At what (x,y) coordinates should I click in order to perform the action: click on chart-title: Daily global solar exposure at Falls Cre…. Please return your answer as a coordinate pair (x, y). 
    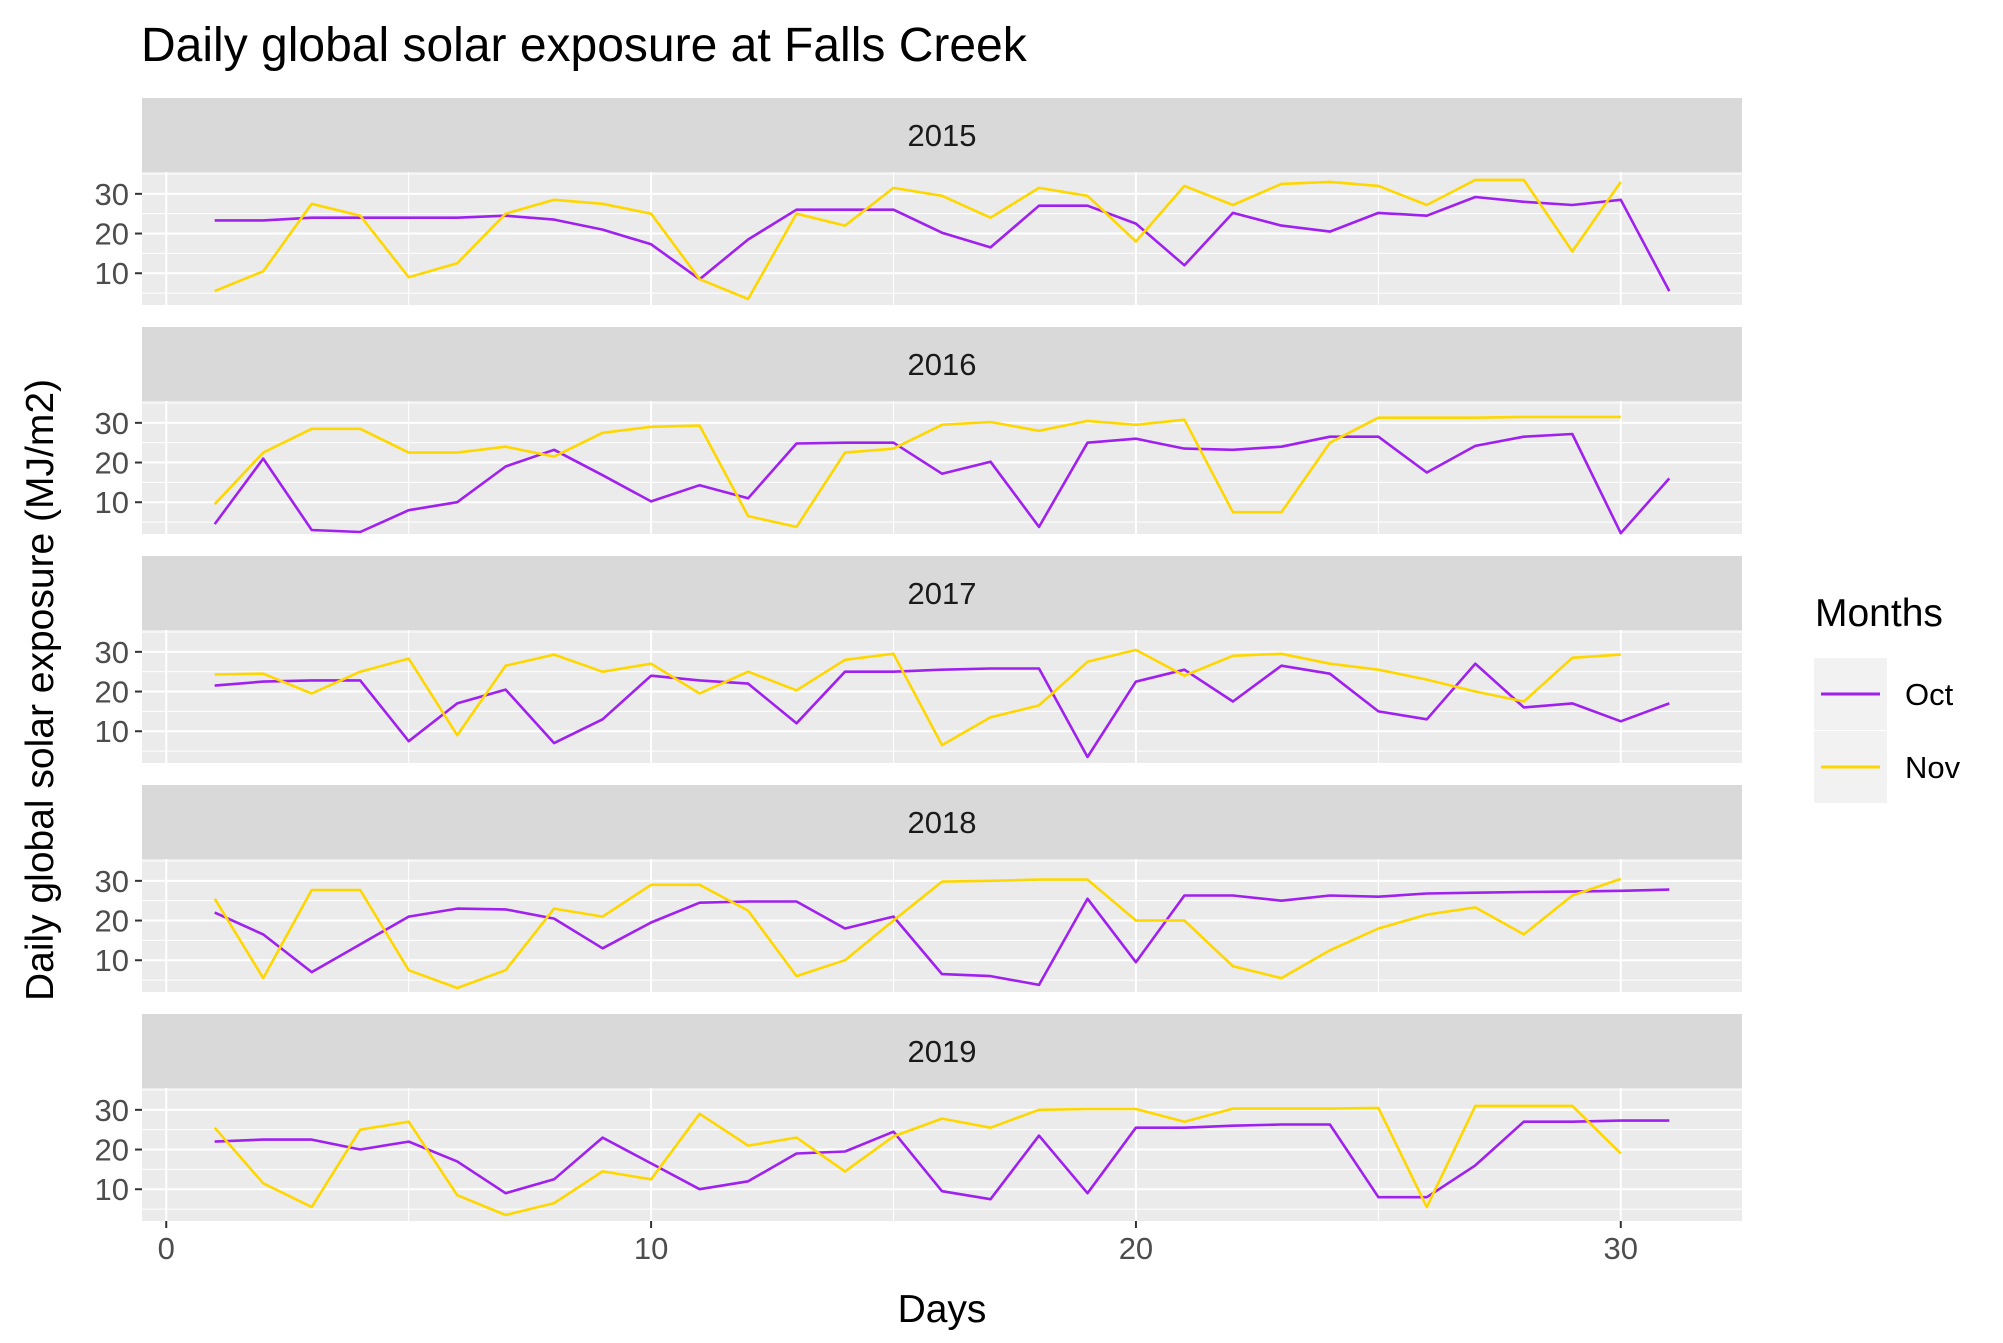
    Looking at the image, I should click on (584, 45).